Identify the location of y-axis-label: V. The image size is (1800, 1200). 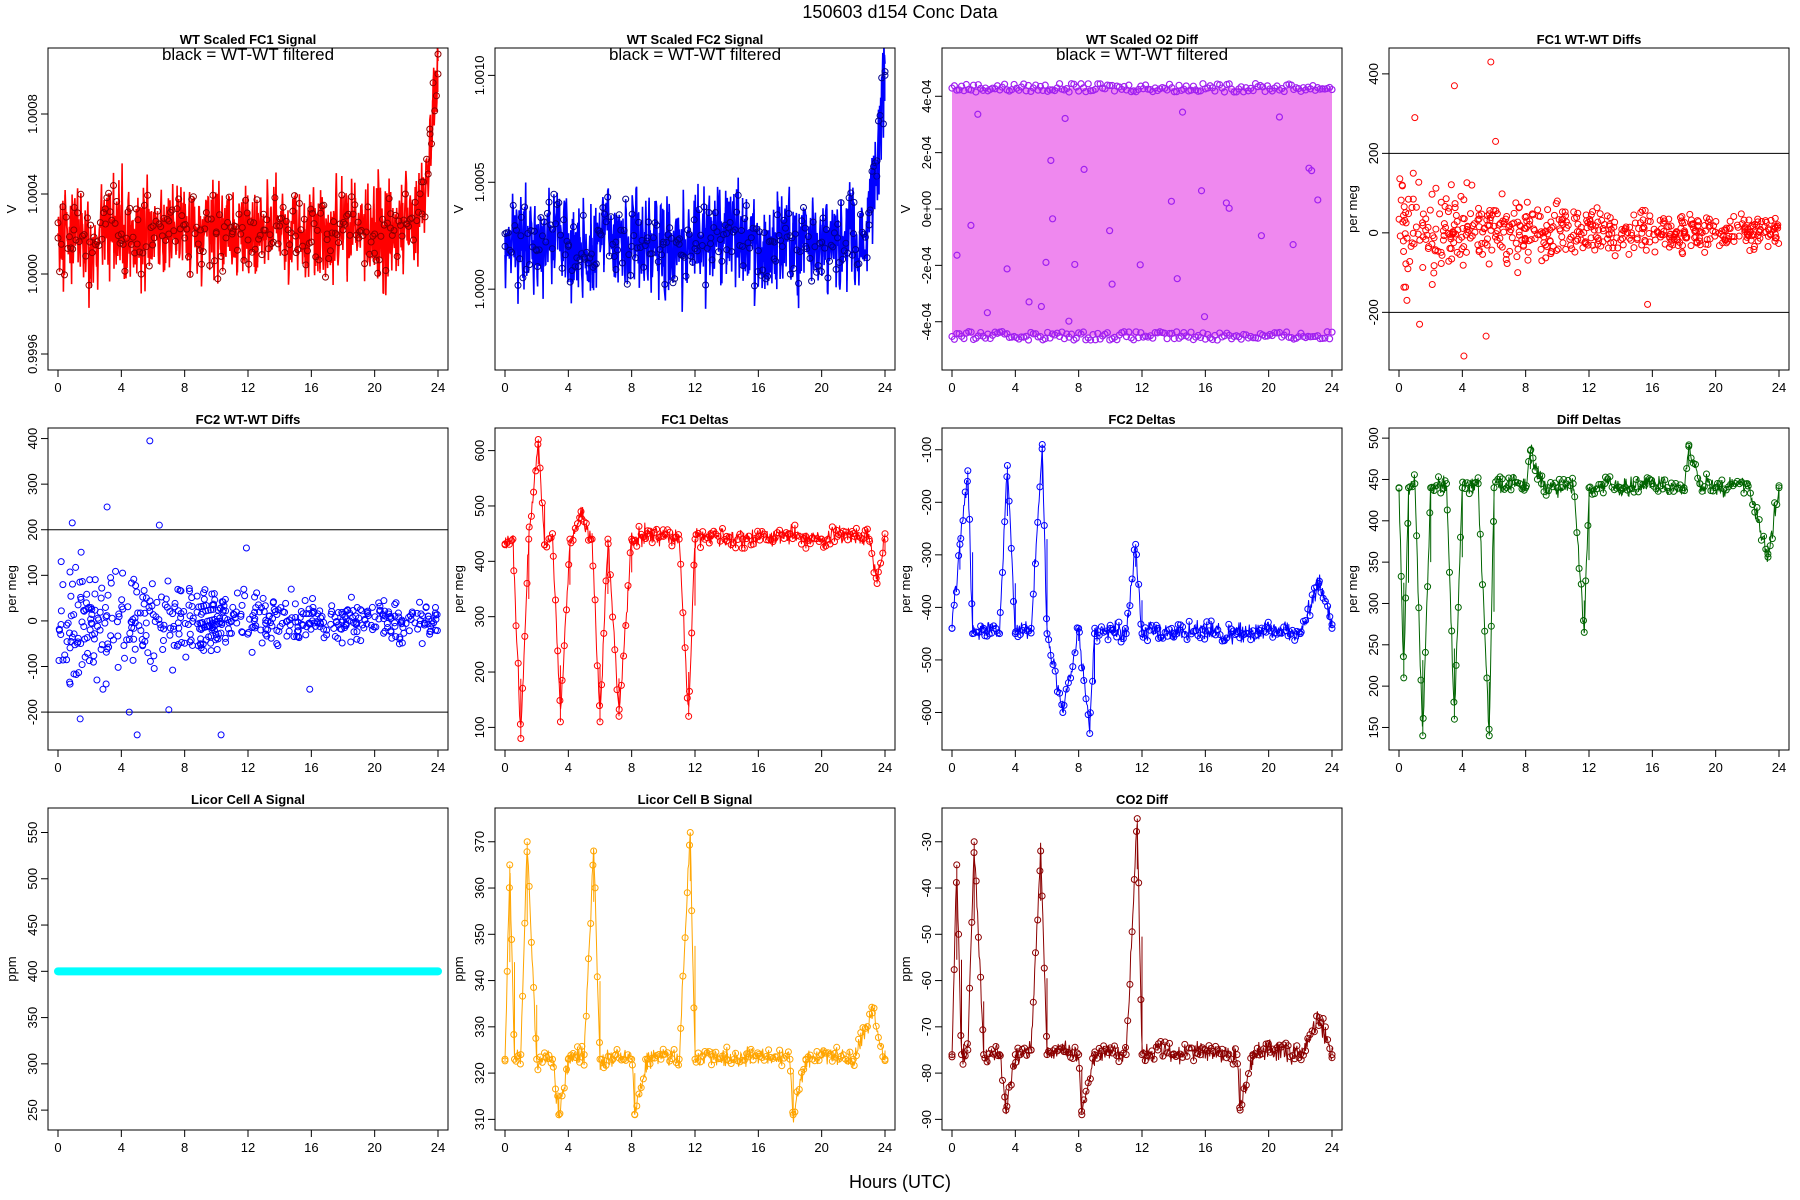
(458, 208).